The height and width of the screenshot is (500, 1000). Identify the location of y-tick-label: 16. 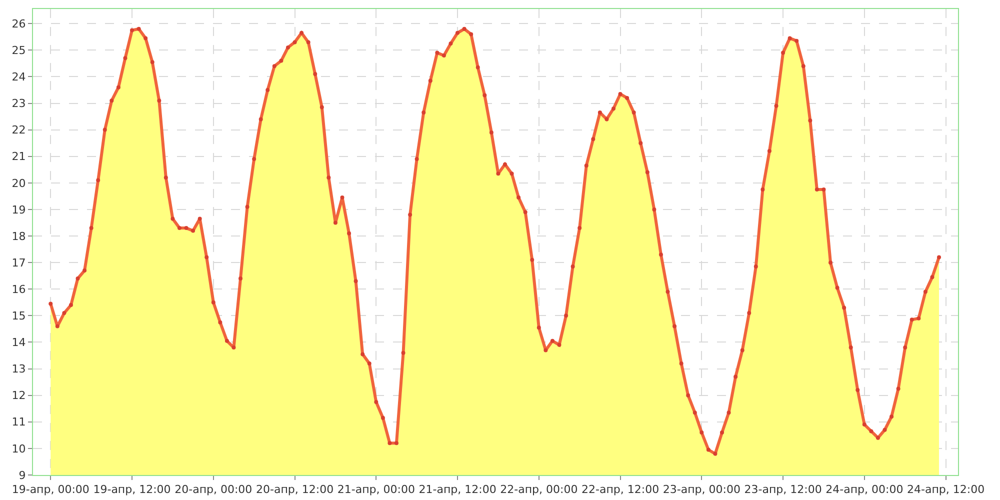
(19, 289).